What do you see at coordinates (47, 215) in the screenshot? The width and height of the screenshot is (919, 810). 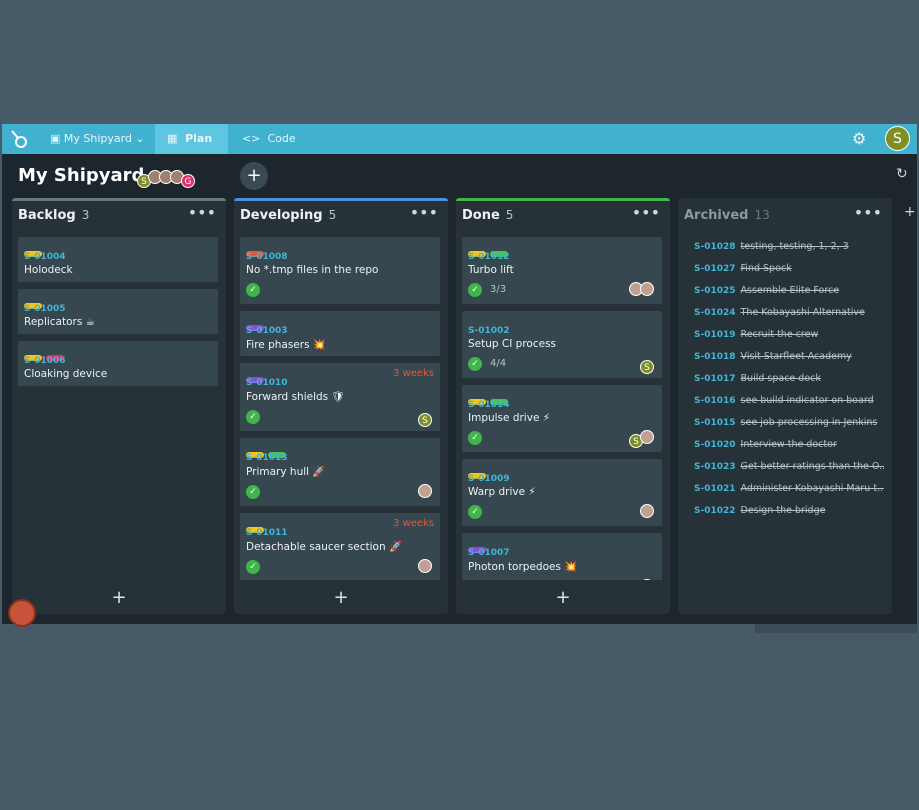 I see `column-name: Backlog` at bounding box center [47, 215].